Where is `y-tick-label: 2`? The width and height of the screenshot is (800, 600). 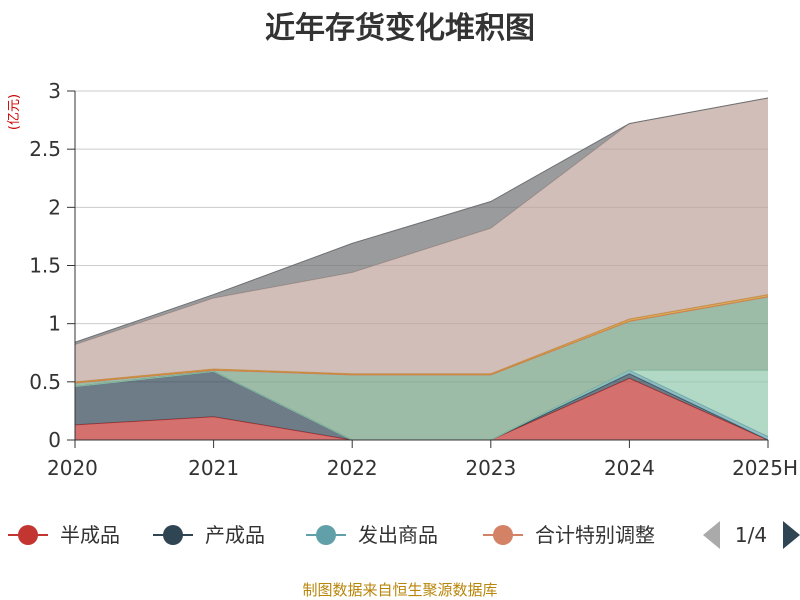 y-tick-label: 2 is located at coordinates (54, 207).